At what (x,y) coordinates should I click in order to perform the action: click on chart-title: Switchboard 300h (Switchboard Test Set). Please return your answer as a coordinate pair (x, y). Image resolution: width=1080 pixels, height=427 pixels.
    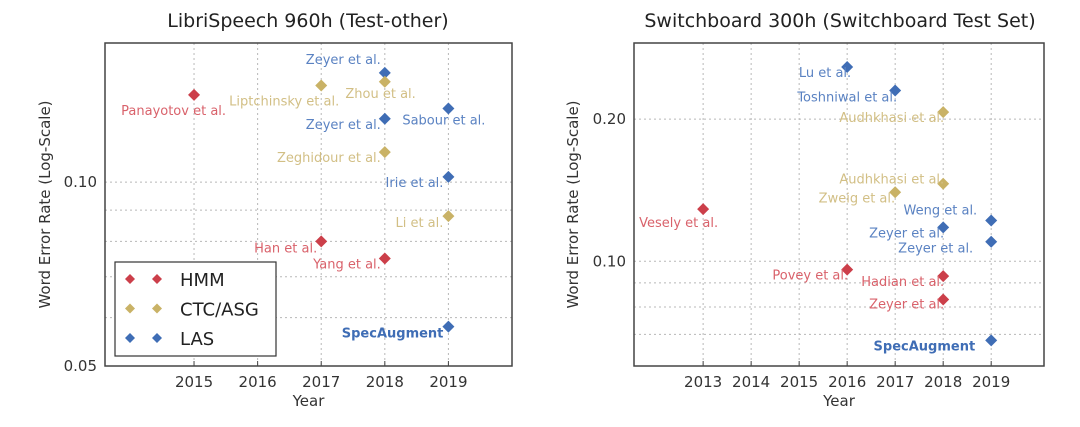
    Looking at the image, I should click on (839, 21).